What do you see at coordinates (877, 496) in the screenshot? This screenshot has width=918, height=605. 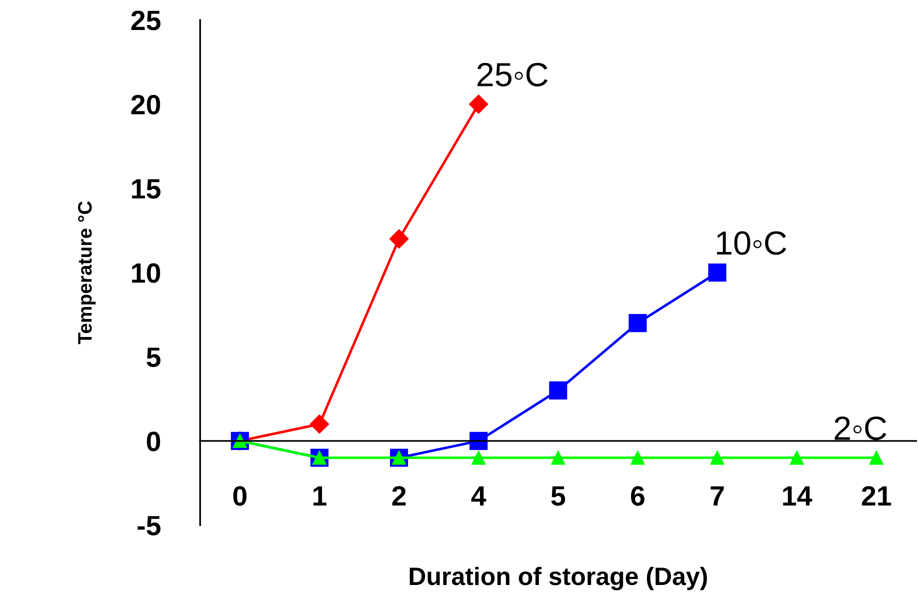 I see `x-tick-label: 21` at bounding box center [877, 496].